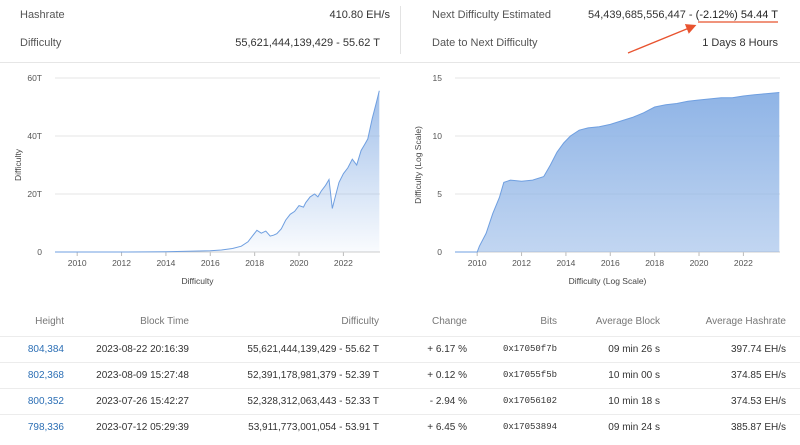  I want to click on x-axis-title: Difficulty, so click(198, 281).